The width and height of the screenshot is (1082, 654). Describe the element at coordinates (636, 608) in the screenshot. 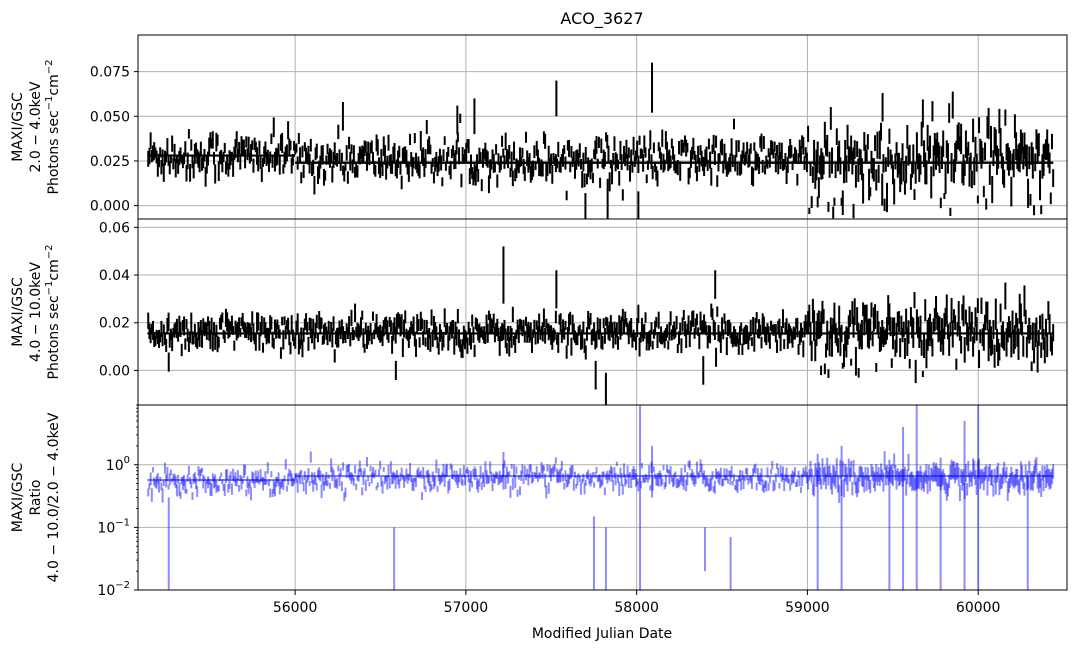

I see `x-tick-label: 58000` at that location.